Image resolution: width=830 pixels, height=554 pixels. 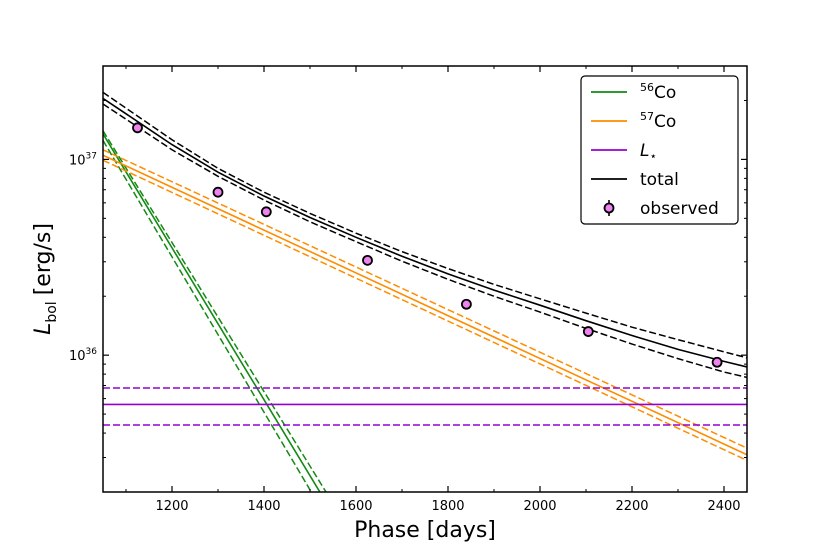 What do you see at coordinates (539, 506) in the screenshot?
I see `x-tick-label: 2000` at bounding box center [539, 506].